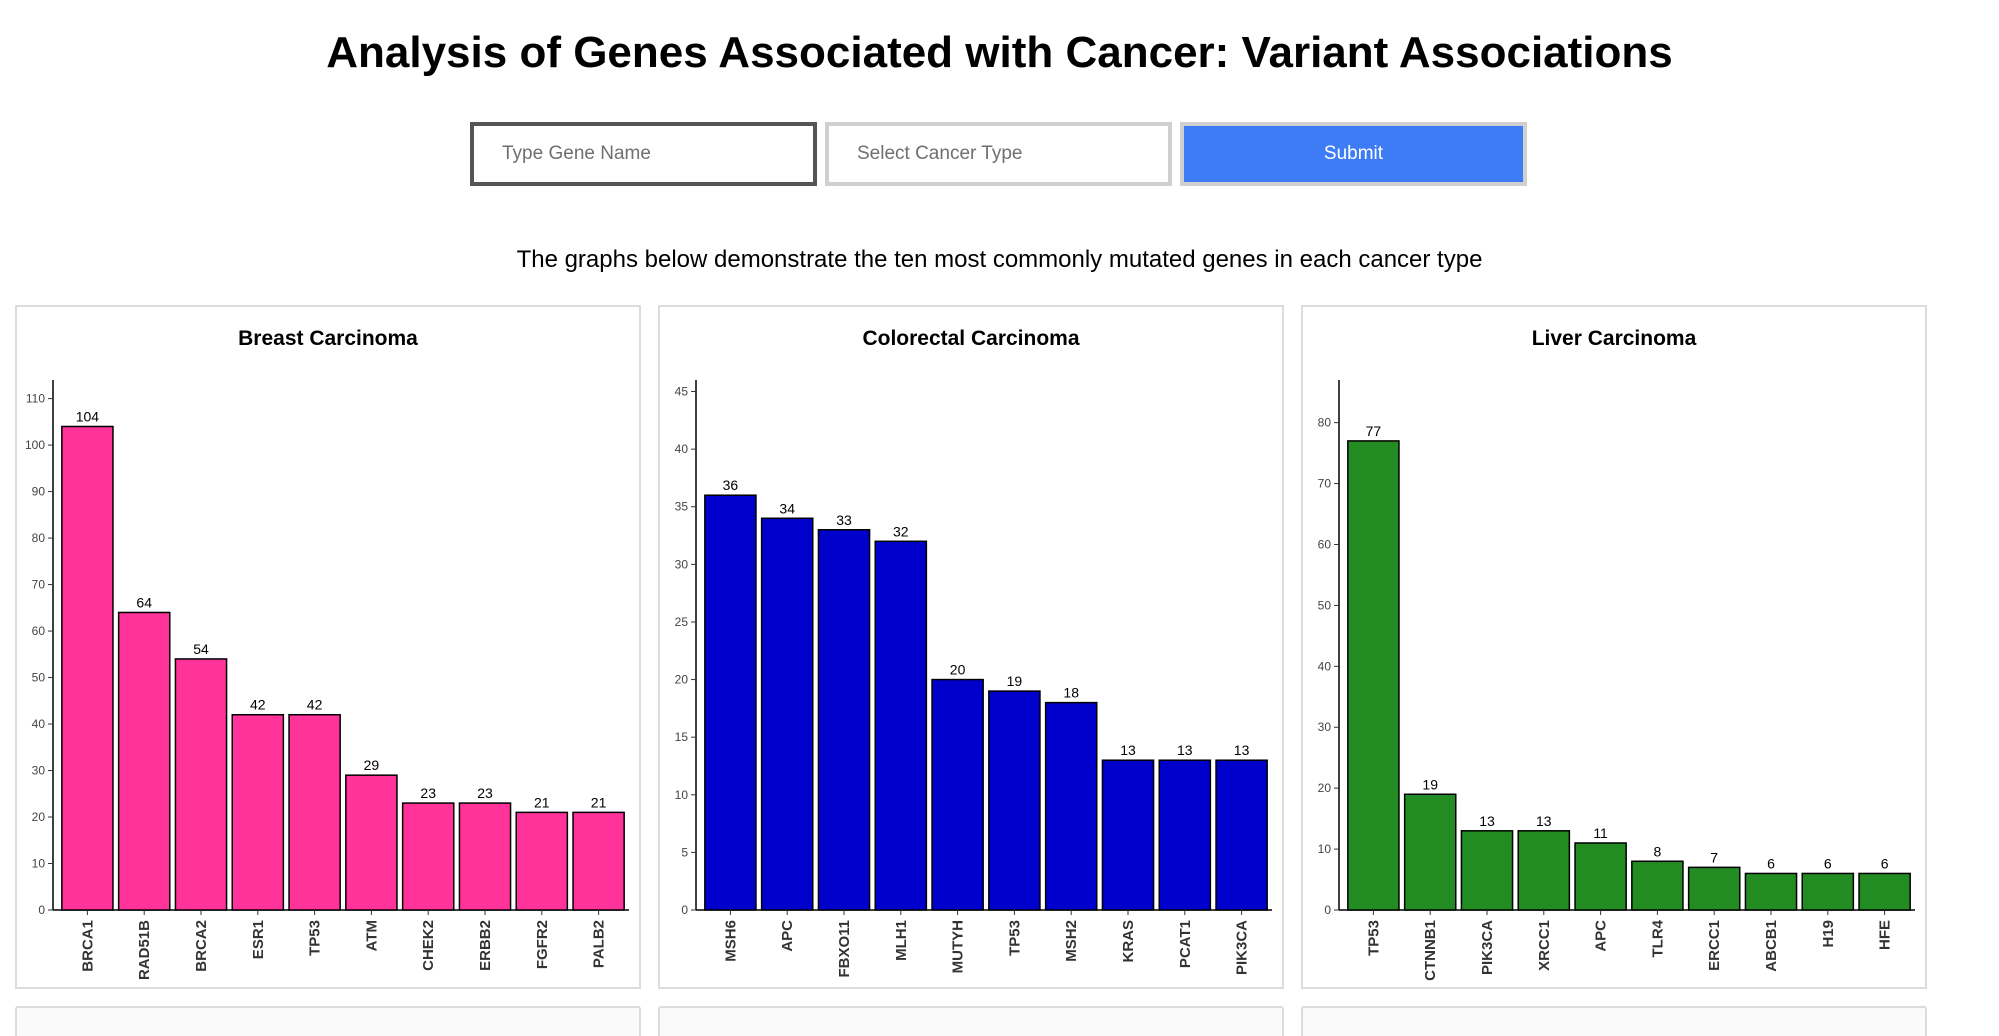  I want to click on data-label: 64, so click(144, 602).